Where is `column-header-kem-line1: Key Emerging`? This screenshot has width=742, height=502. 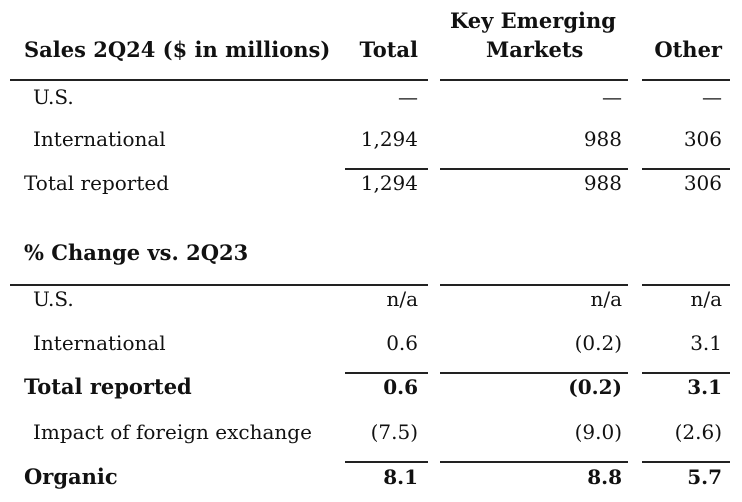 column-header-kem-line1: Key Emerging is located at coordinates (533, 20).